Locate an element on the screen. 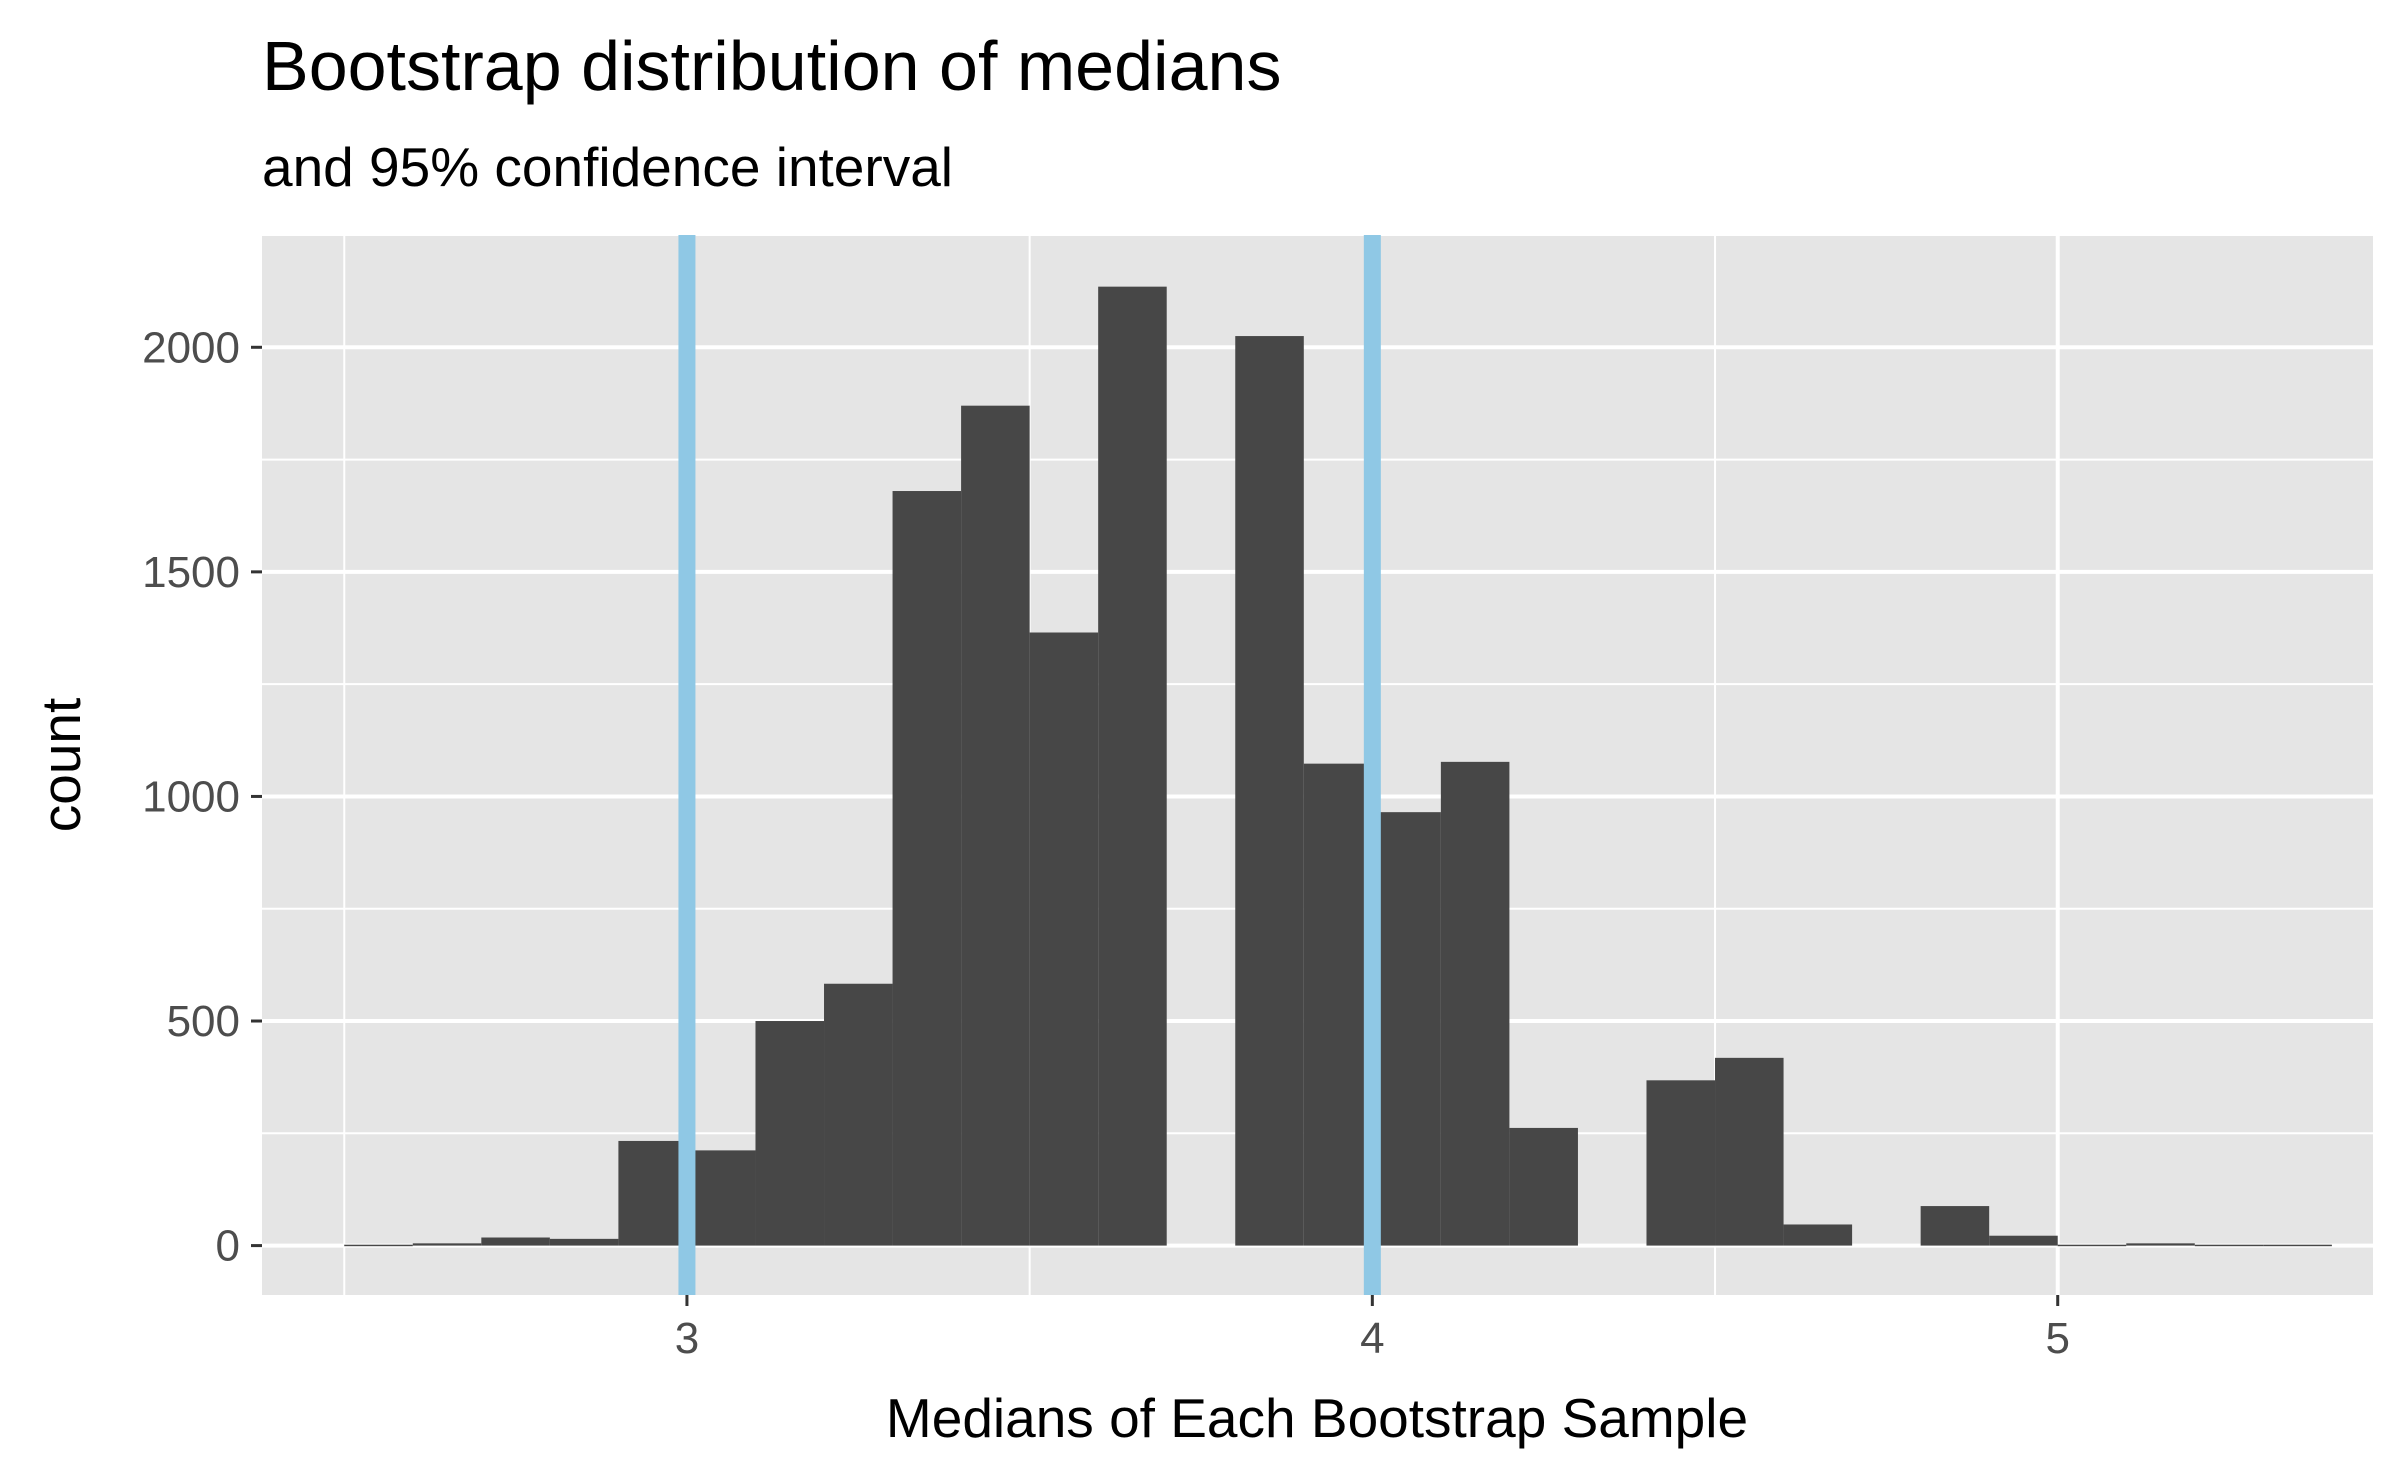  y-tick-label: 1500 is located at coordinates (191, 572).